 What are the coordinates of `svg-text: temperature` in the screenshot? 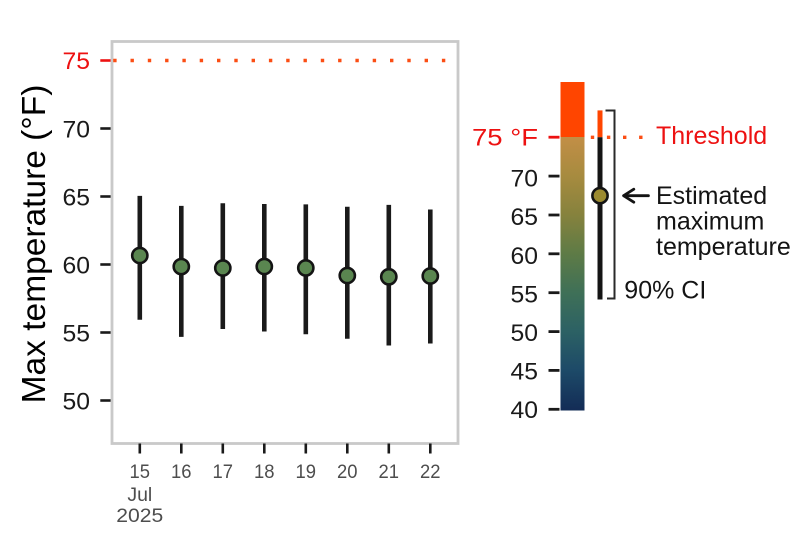 It's located at (723, 247).